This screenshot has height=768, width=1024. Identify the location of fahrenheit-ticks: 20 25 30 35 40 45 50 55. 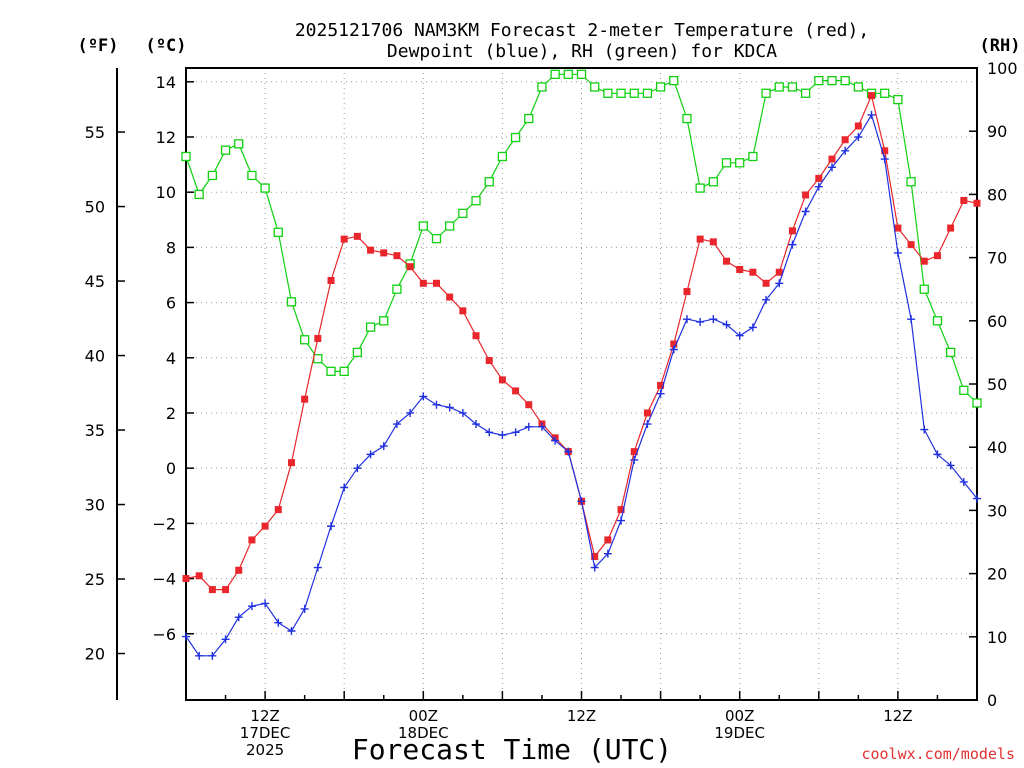
(105, 393).